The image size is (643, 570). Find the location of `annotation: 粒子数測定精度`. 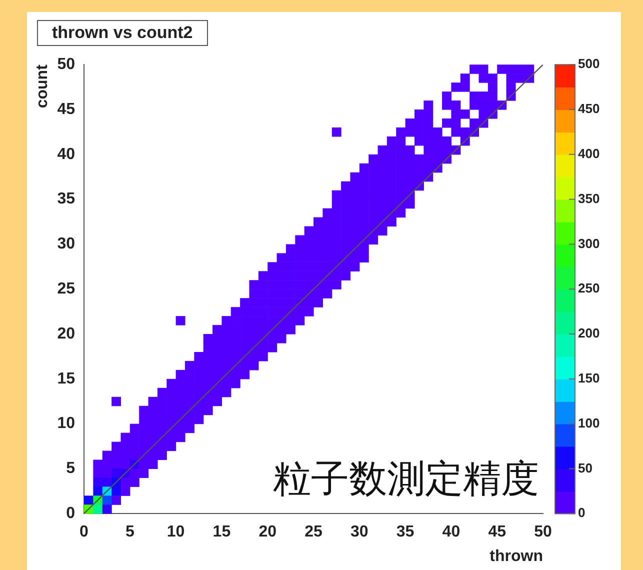

annotation: 粒子数測定精度 is located at coordinates (406, 478).